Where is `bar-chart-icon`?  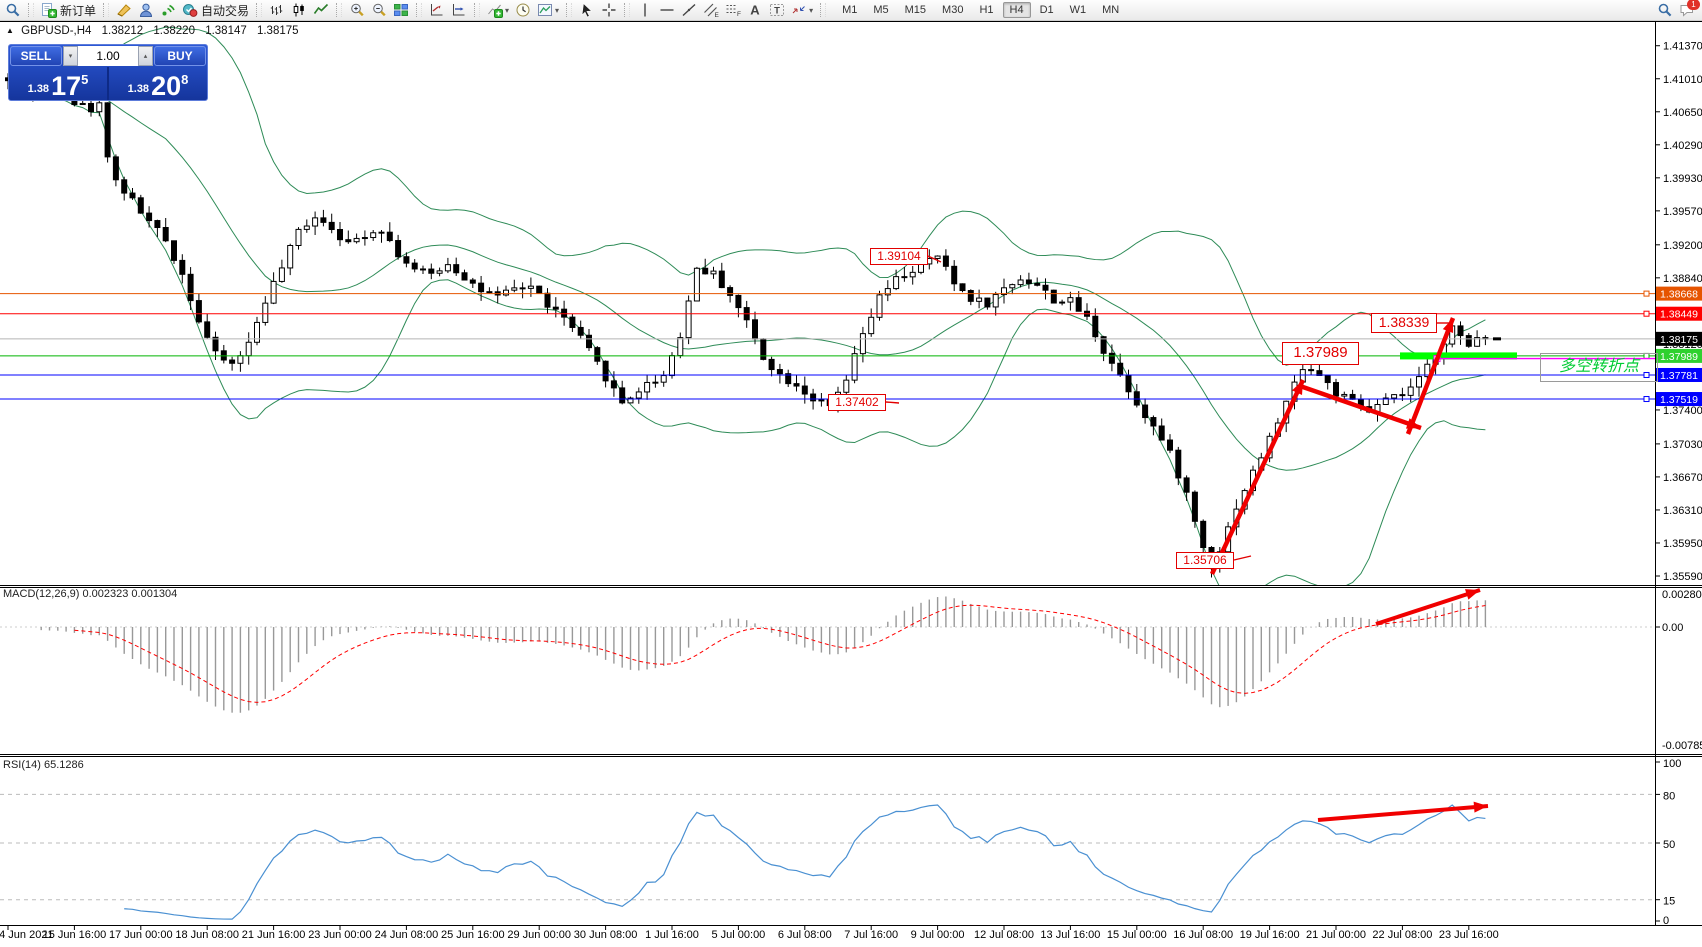
bar-chart-icon is located at coordinates (277, 10).